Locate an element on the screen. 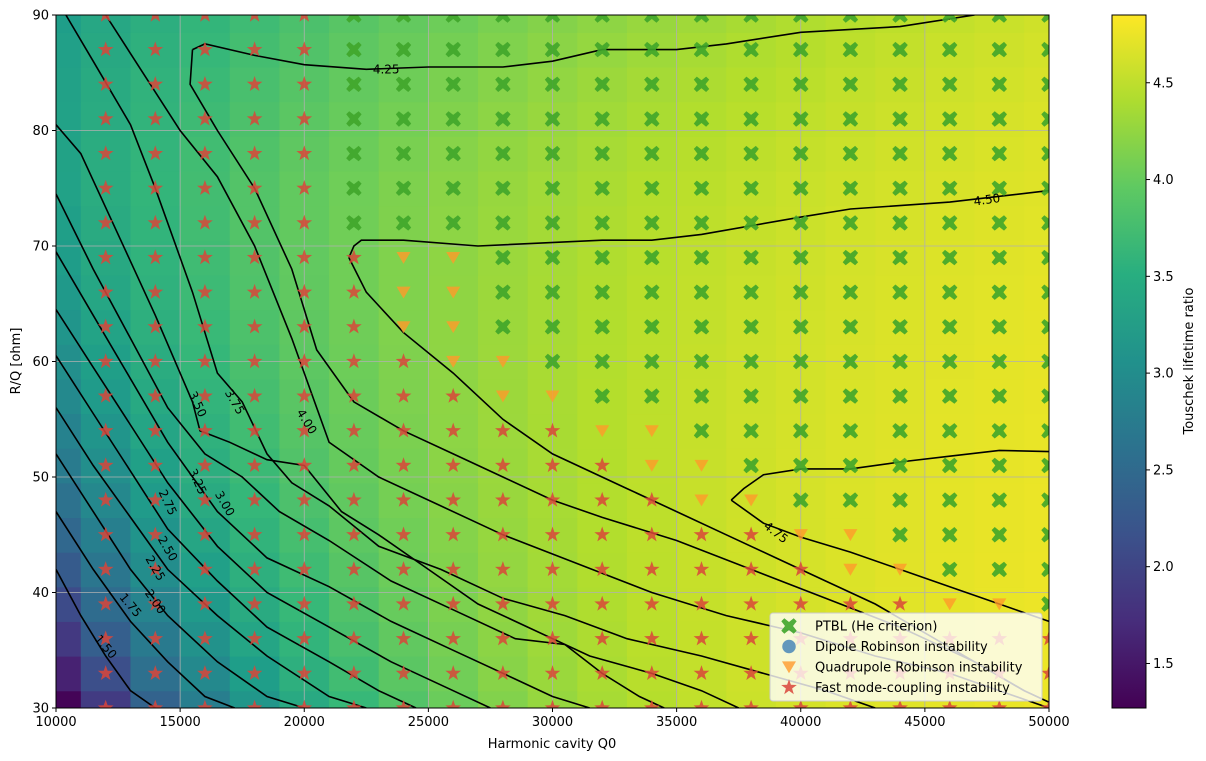 This screenshot has width=1206, height=761. x-tick-label: 30000 is located at coordinates (552, 722).